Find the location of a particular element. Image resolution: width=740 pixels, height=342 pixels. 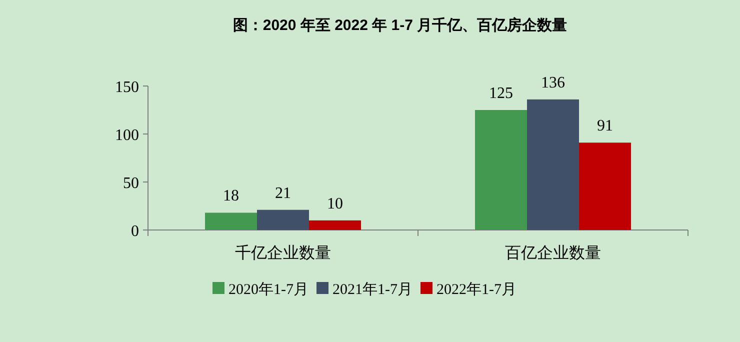

x-tick-label: 千亿企业数量 is located at coordinates (283, 253).